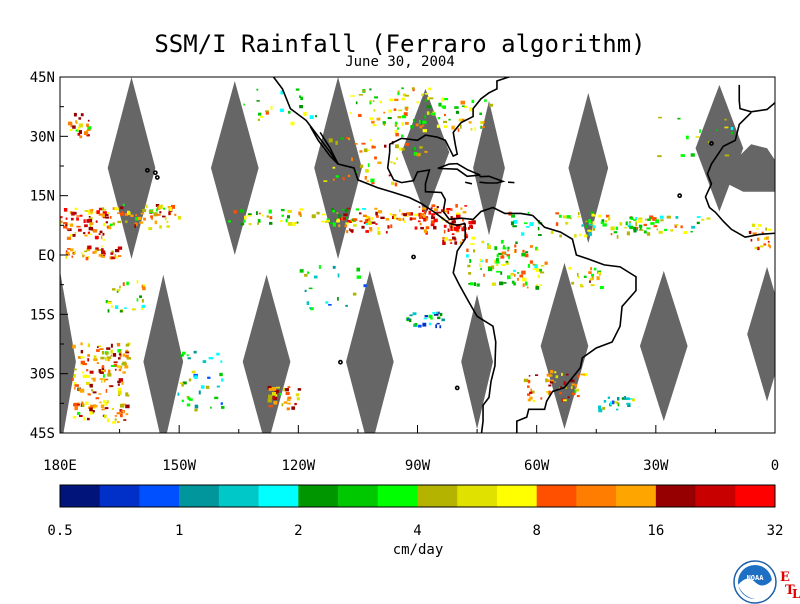 Image resolution: width=800 pixels, height=604 pixels. Describe the element at coordinates (796, 594) in the screenshot. I see `etl-letter-l: L` at that location.